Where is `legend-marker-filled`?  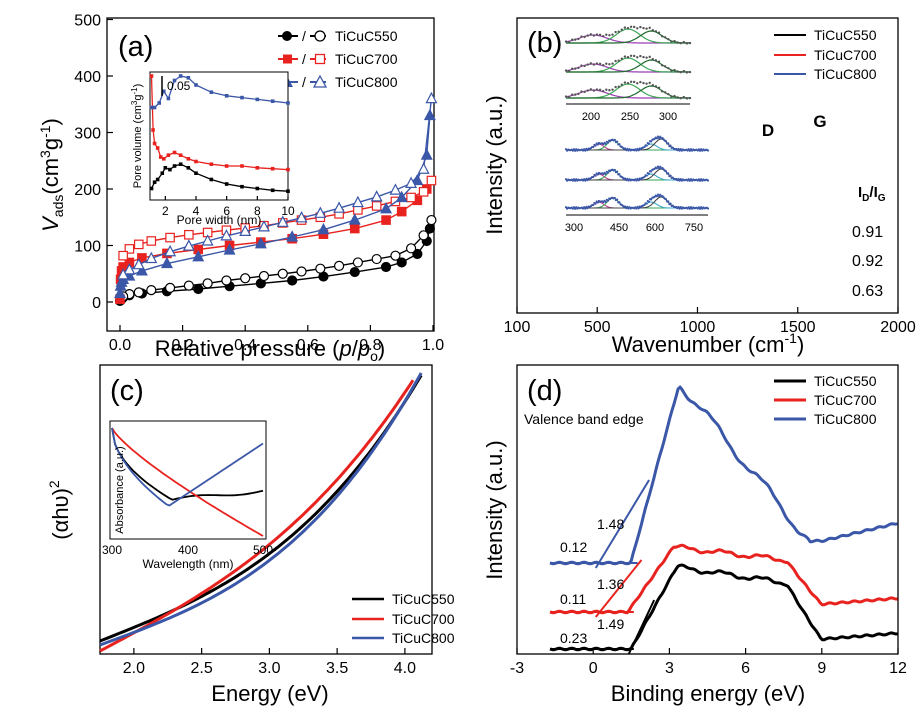 legend-marker-filled is located at coordinates (287, 36).